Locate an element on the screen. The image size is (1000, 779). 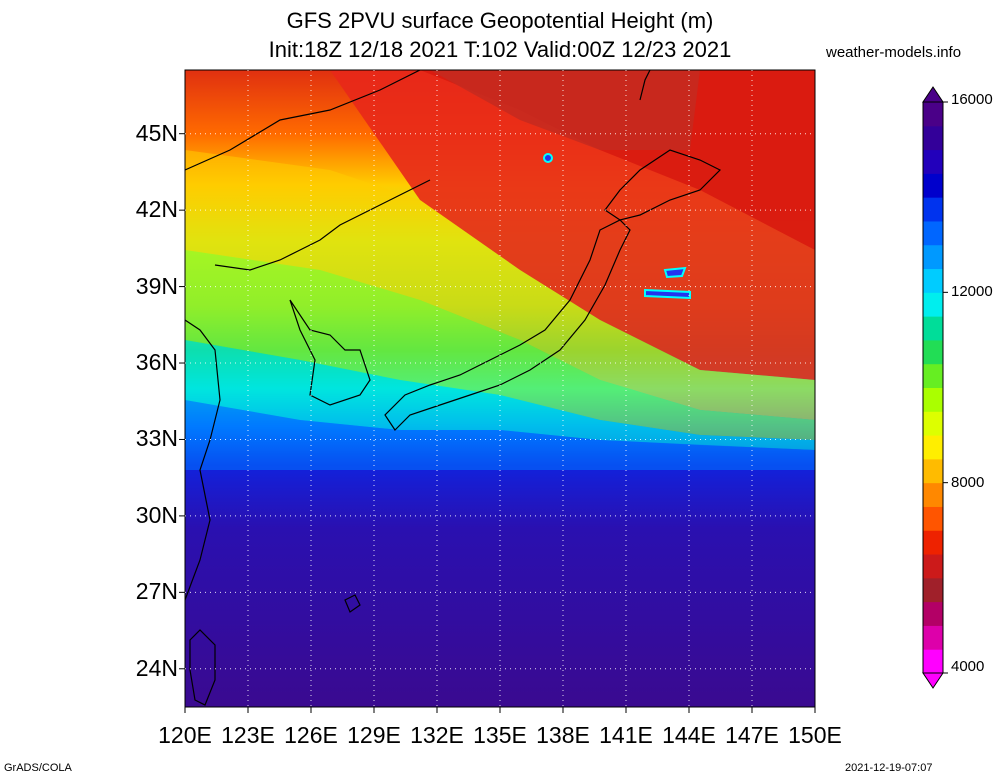
lon-tick-label: 126E is located at coordinates (311, 735).